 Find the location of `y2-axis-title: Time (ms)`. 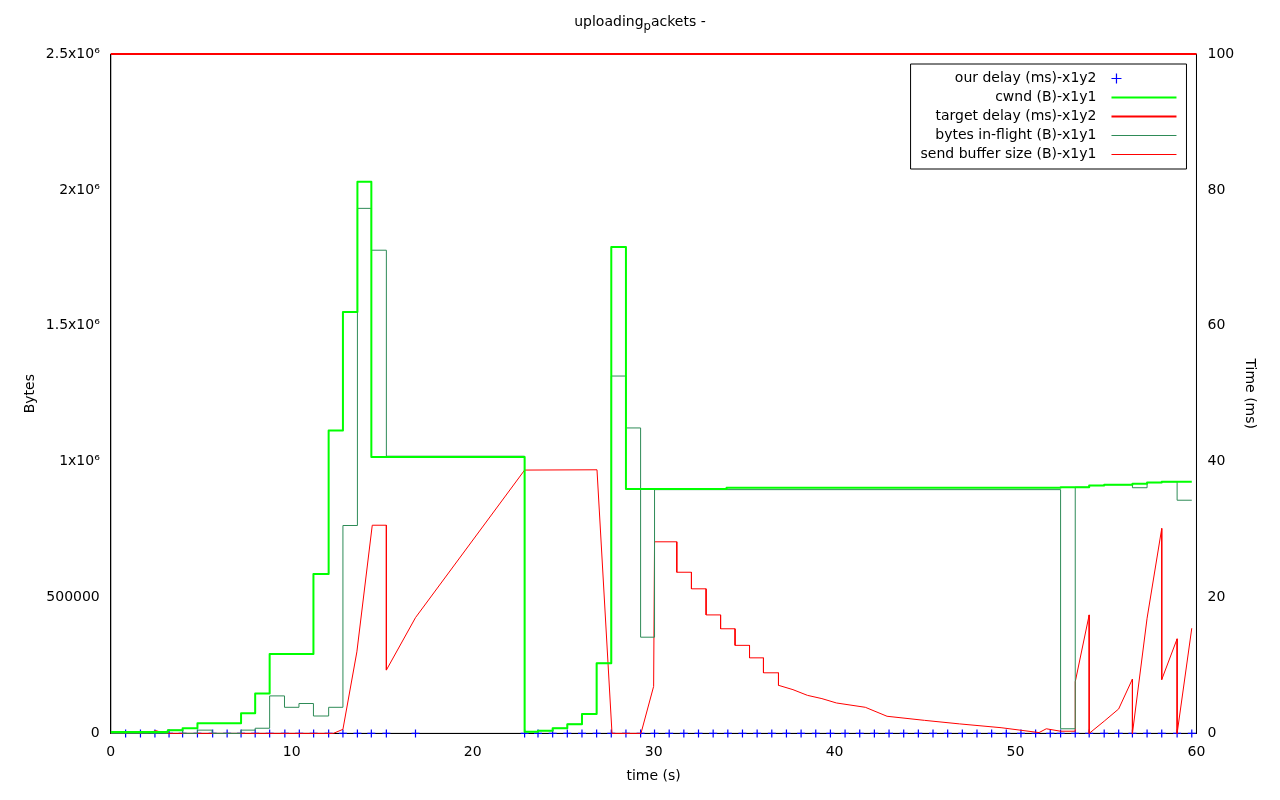

y2-axis-title: Time (ms) is located at coordinates (1250, 393).